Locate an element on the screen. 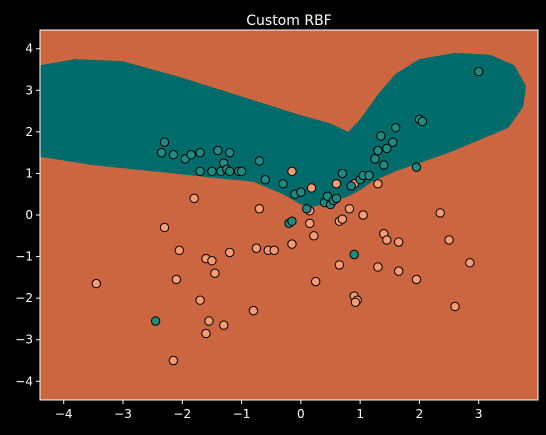  x-tick-label: 2 is located at coordinates (420, 414).